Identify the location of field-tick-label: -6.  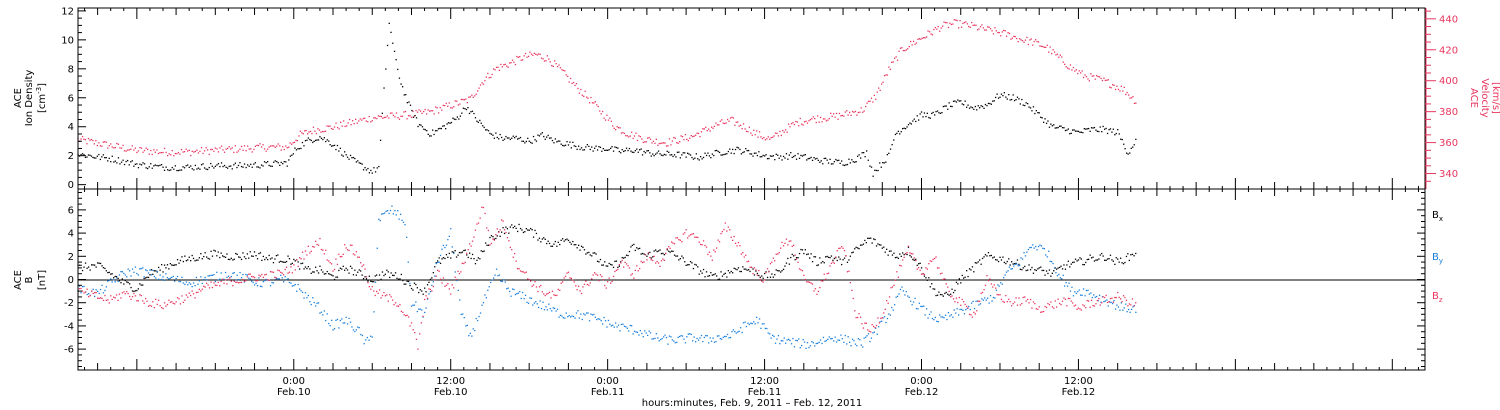
(69, 350).